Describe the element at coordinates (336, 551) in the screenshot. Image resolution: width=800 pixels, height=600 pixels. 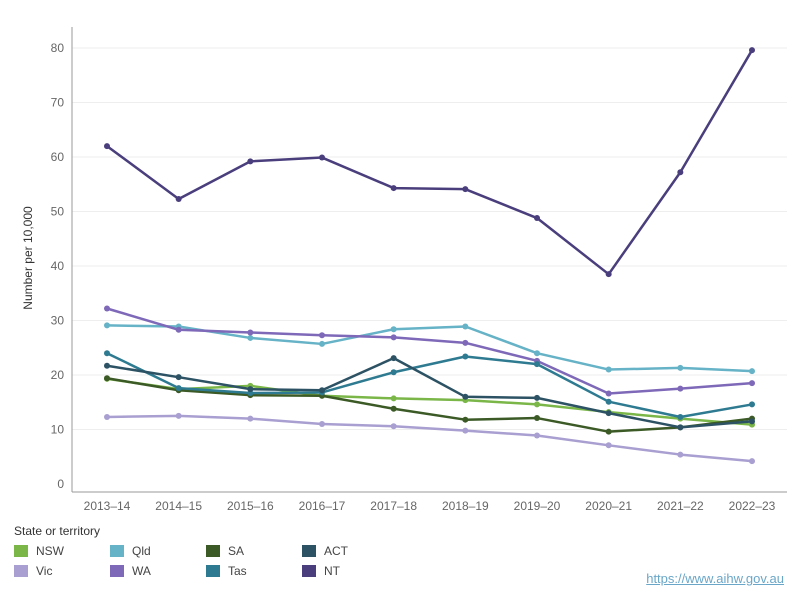
I see `legend-label: ACT` at that location.